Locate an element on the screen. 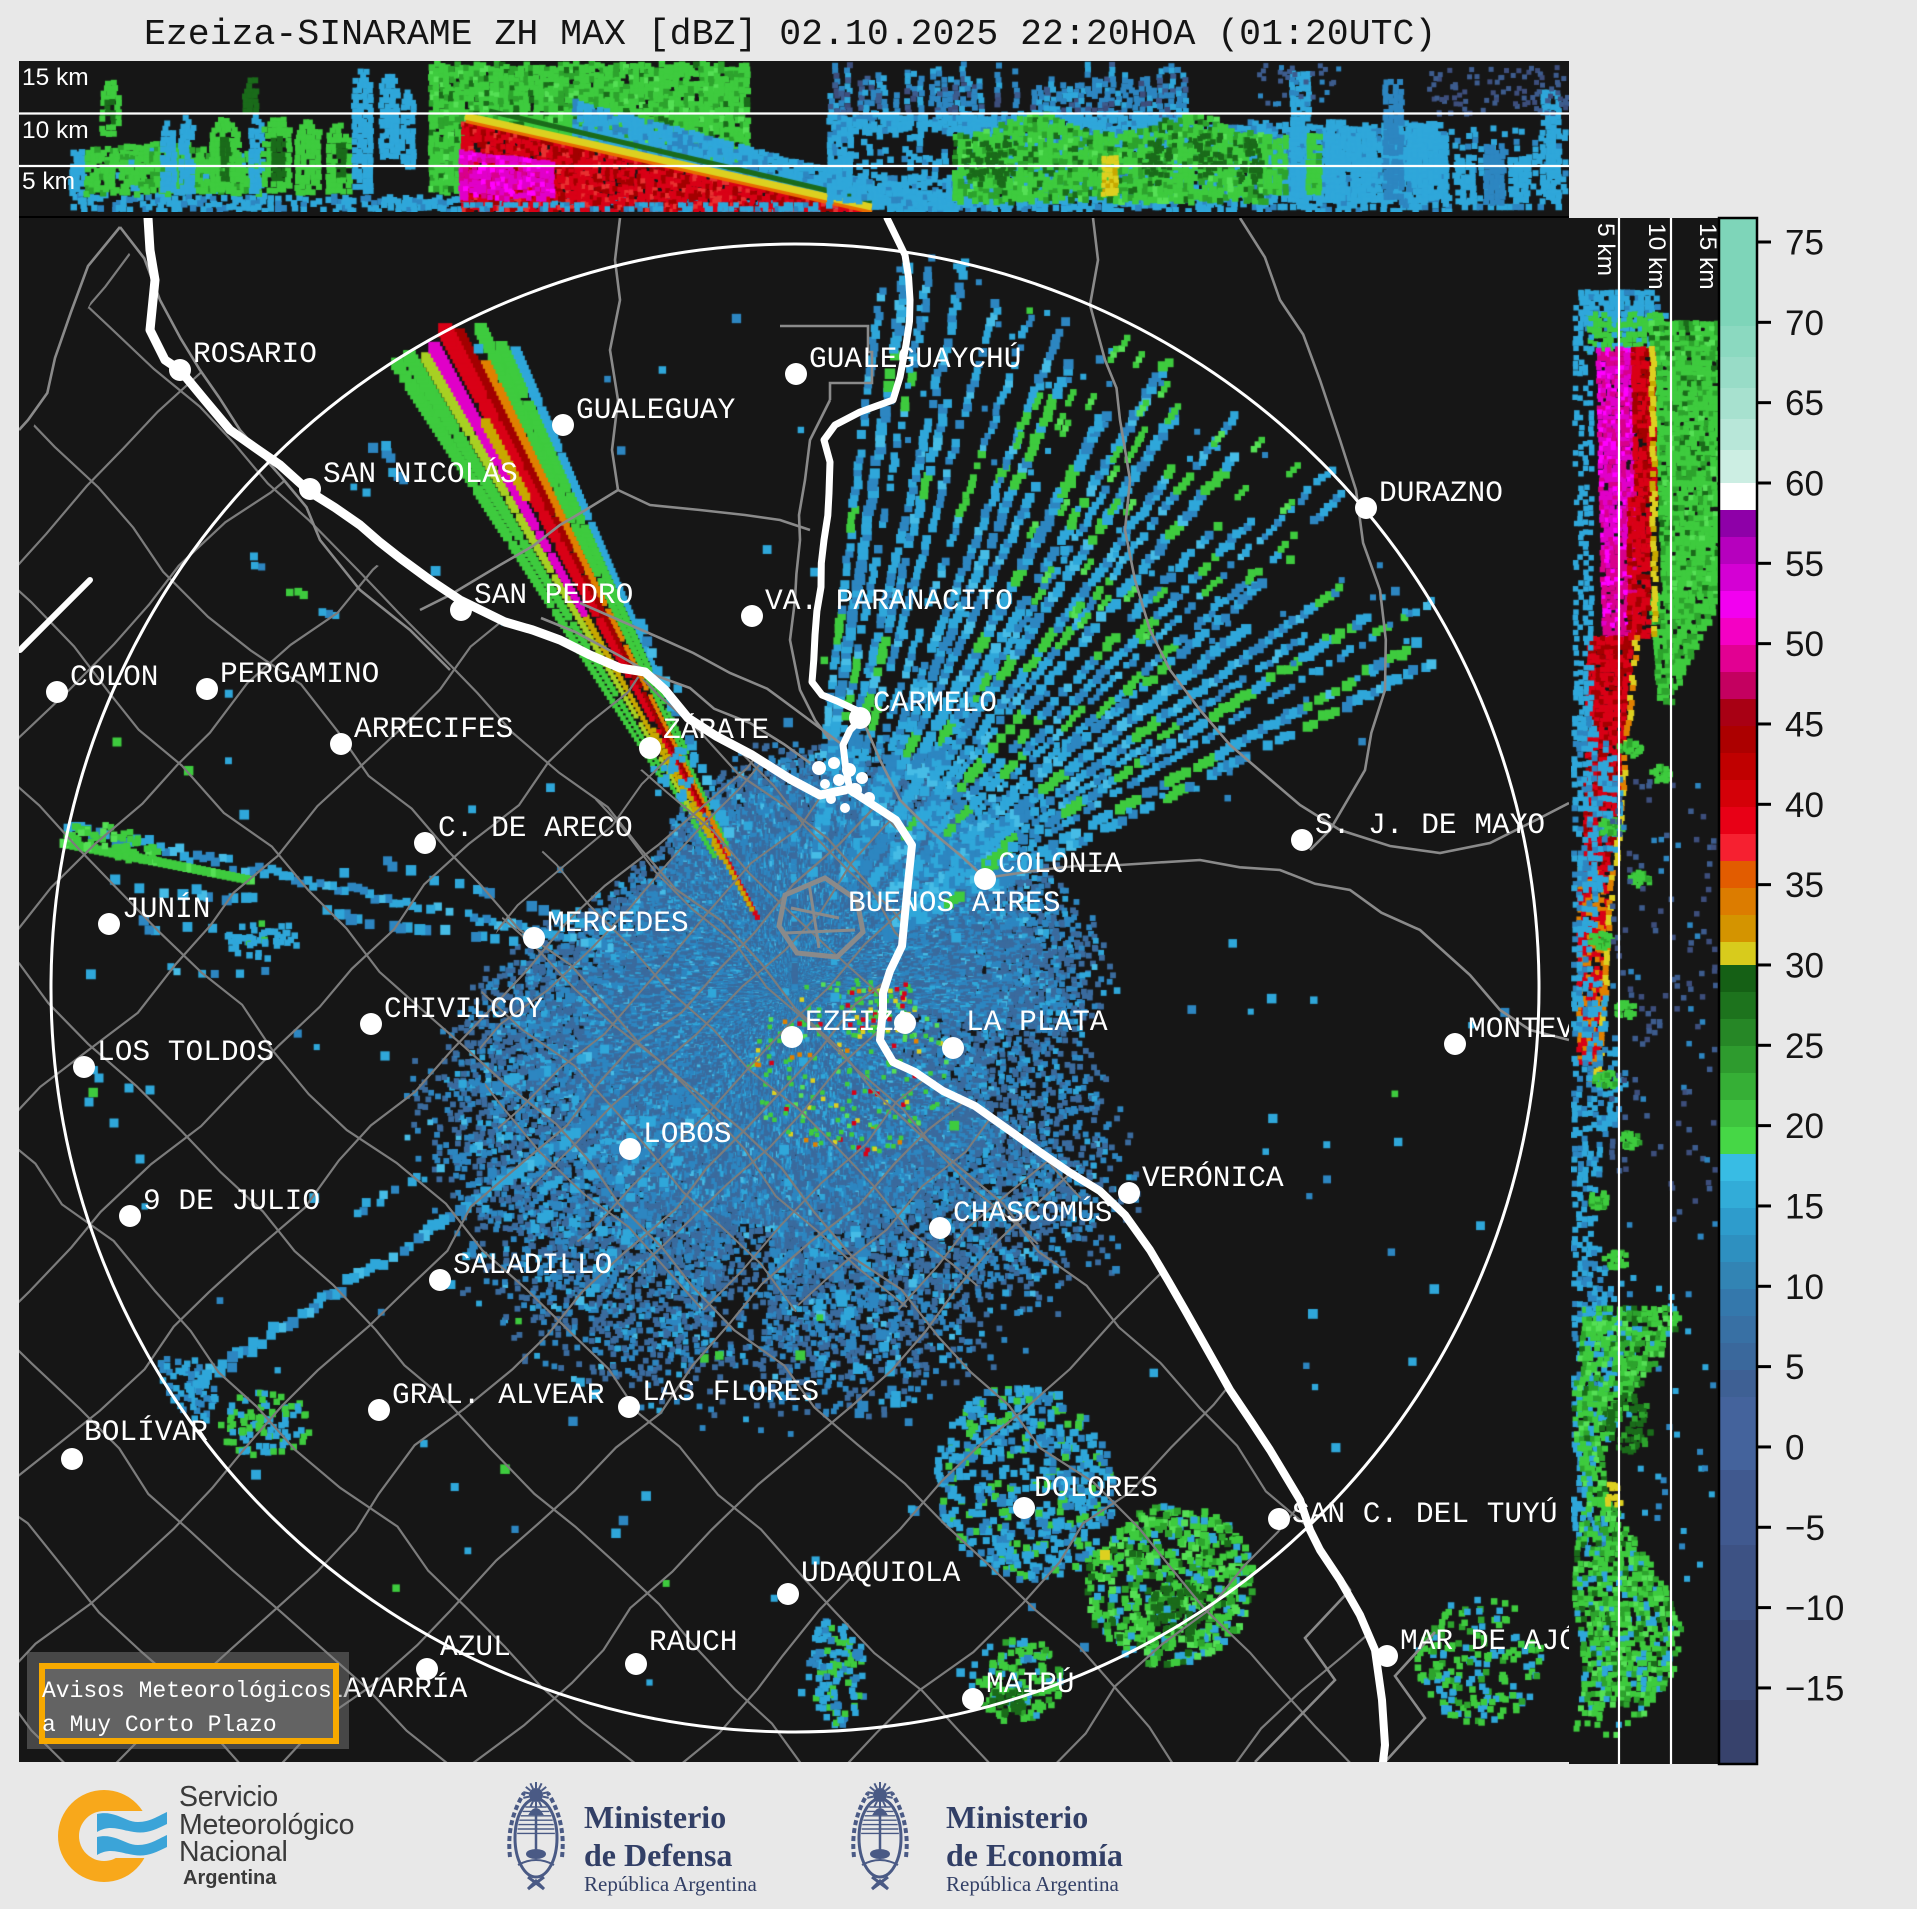 This screenshot has width=1917, height=1909. svg-text: EZEIZA is located at coordinates (858, 1022).